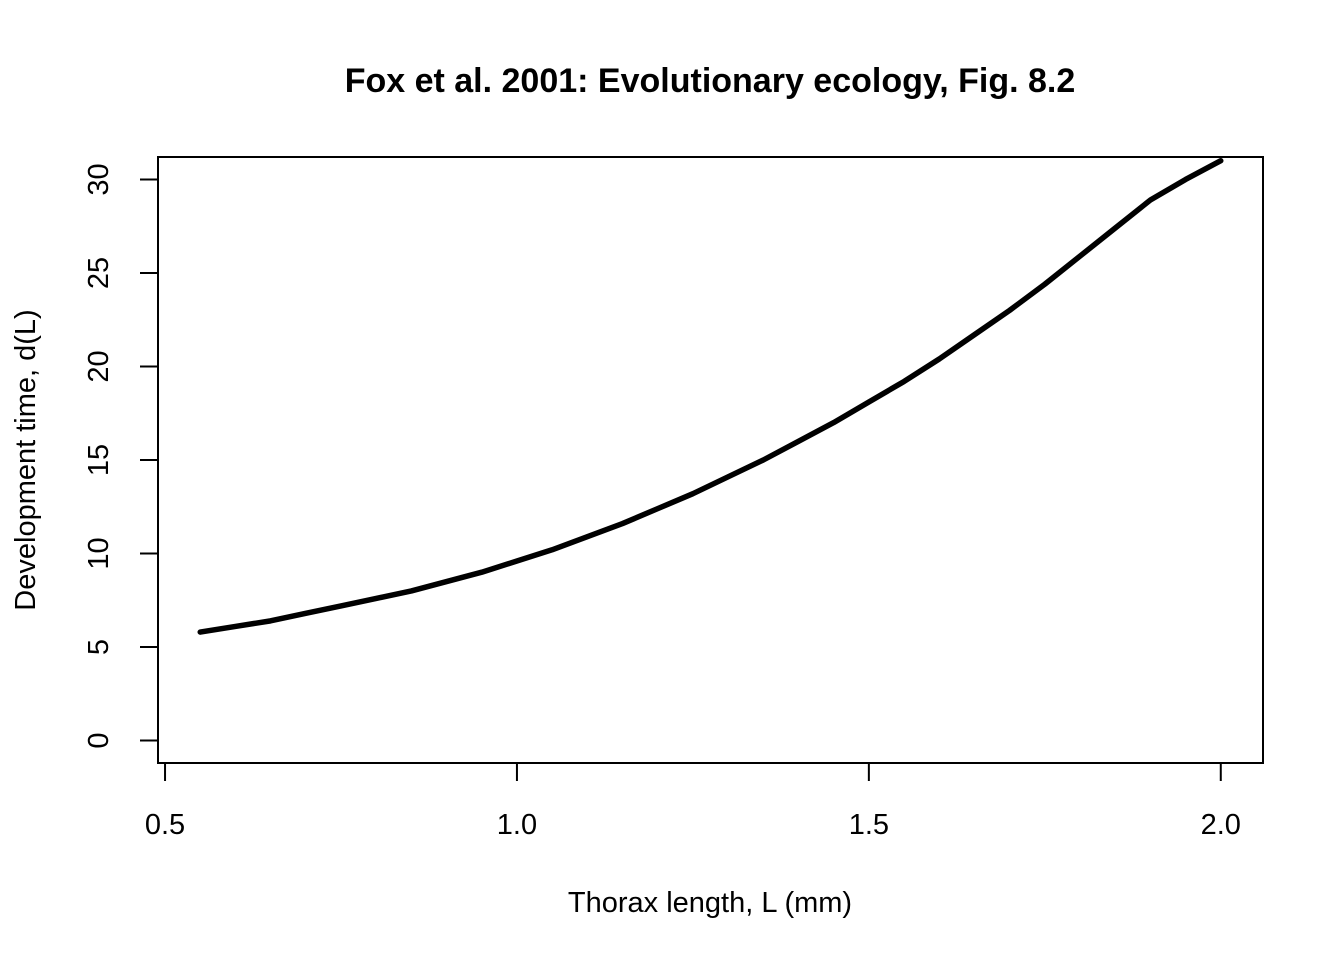  What do you see at coordinates (99, 553) in the screenshot?
I see `y-tick-label: 10` at bounding box center [99, 553].